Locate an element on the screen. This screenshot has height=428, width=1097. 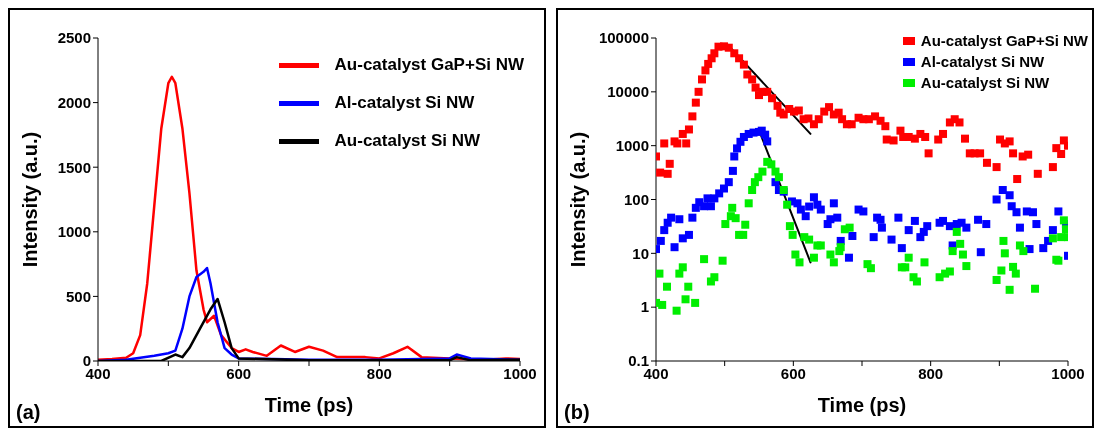
y-tick-label: 0 is located at coordinates (86, 361).